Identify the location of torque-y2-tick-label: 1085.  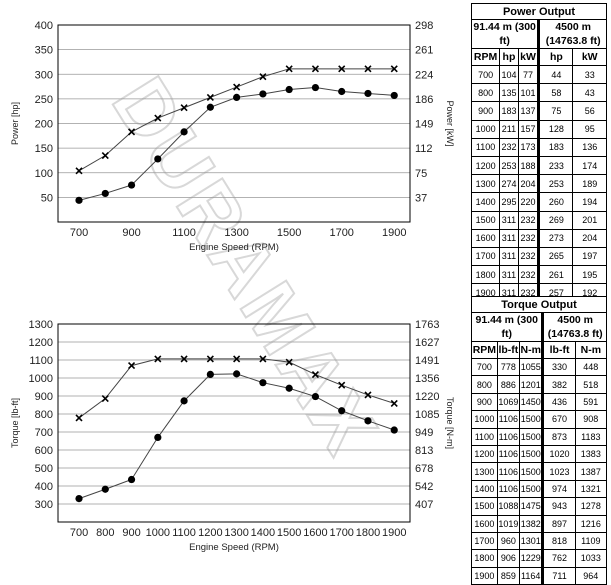
(427, 415).